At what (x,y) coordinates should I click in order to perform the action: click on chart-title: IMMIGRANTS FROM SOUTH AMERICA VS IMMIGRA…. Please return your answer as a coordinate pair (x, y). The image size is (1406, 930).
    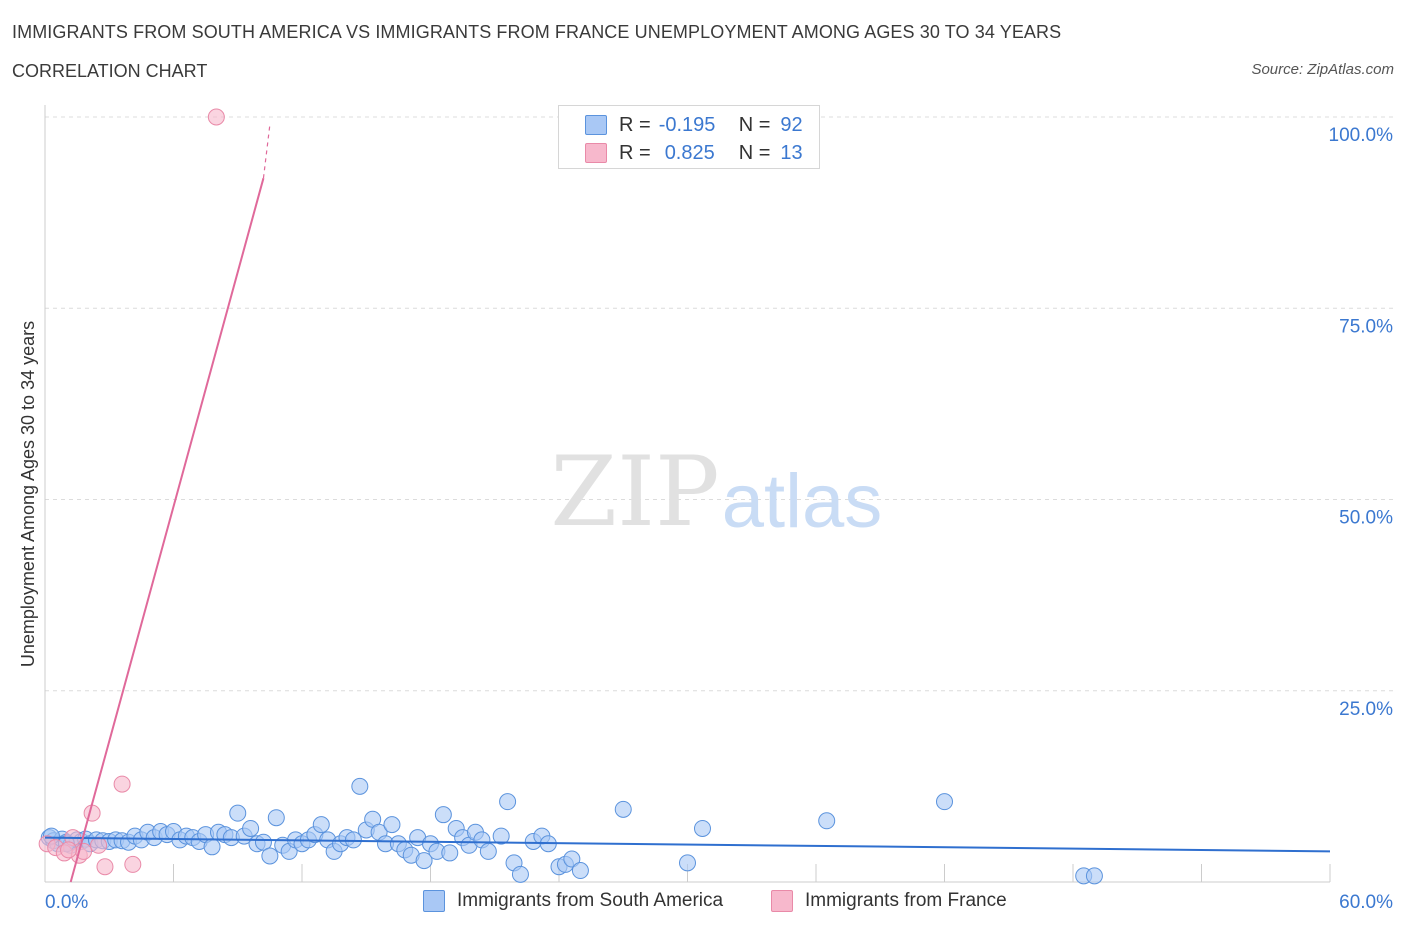
    Looking at the image, I should click on (537, 32).